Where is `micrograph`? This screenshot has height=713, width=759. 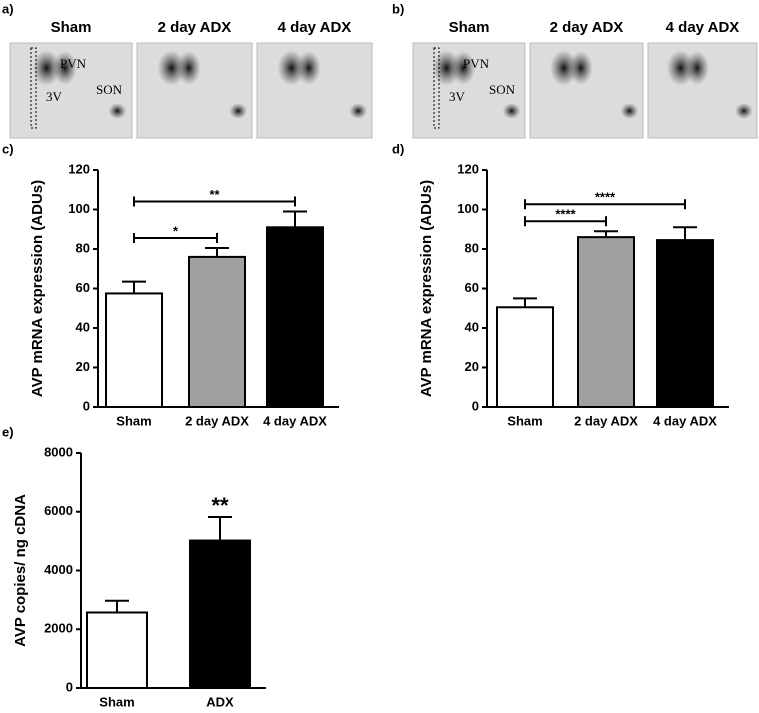
micrograph is located at coordinates (702, 90).